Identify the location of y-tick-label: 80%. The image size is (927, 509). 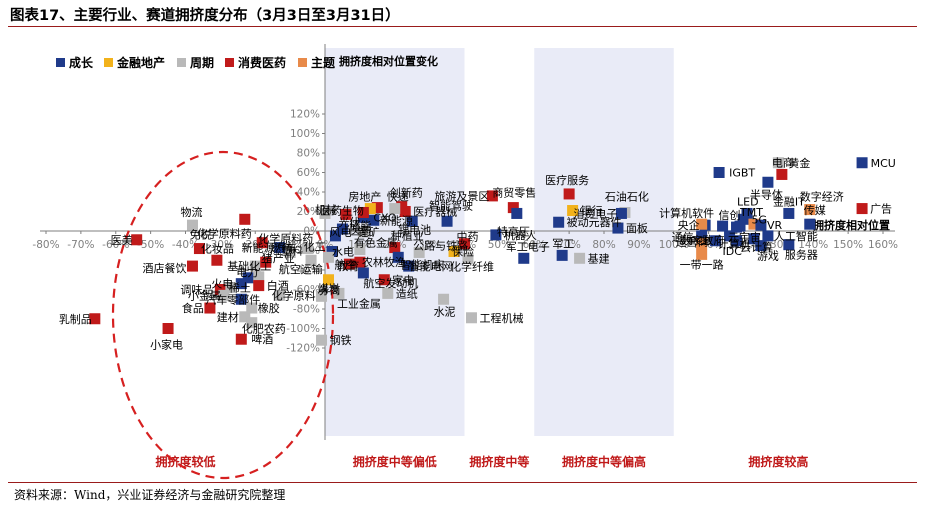
(308, 154).